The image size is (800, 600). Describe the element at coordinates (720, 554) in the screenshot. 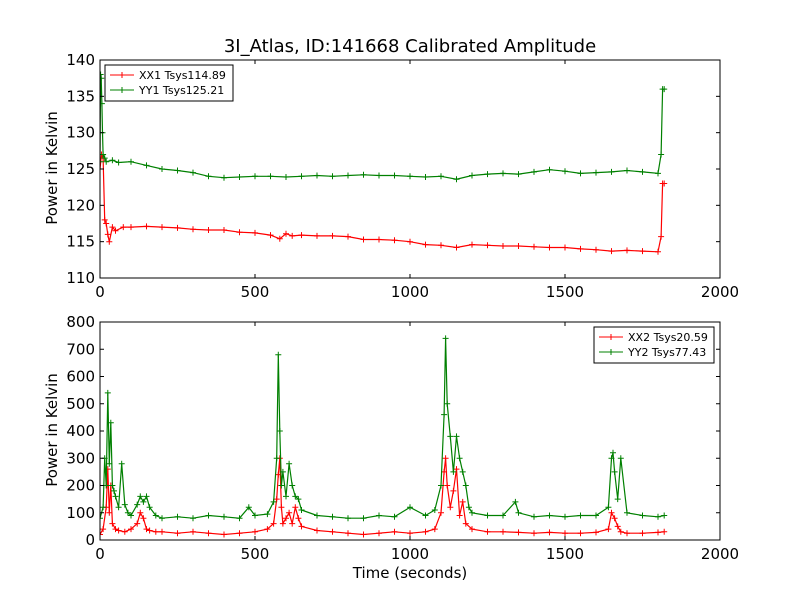

I see `x-tick-label: 2000` at that location.